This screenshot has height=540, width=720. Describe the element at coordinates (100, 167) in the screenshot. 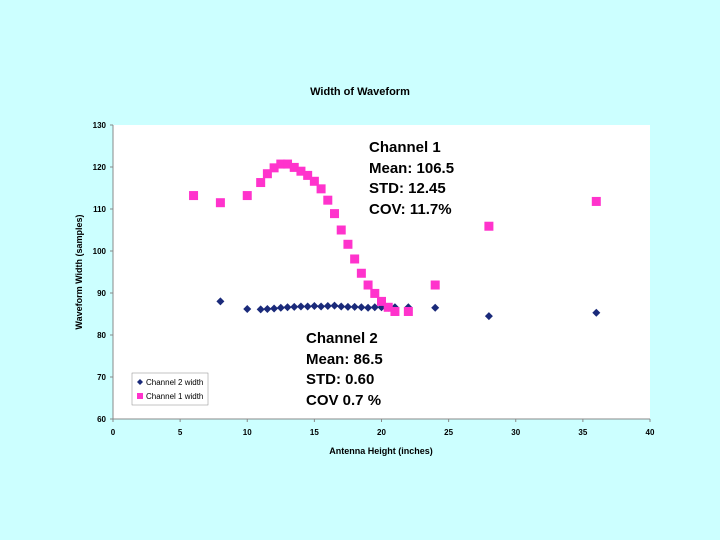

I see `y-tick-label: 120` at that location.